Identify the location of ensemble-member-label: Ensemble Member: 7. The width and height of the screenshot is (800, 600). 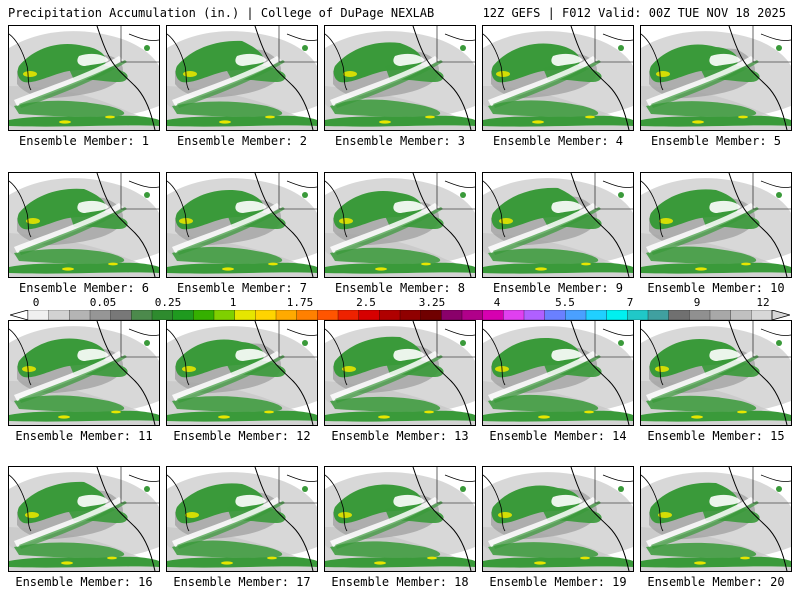
(242, 288).